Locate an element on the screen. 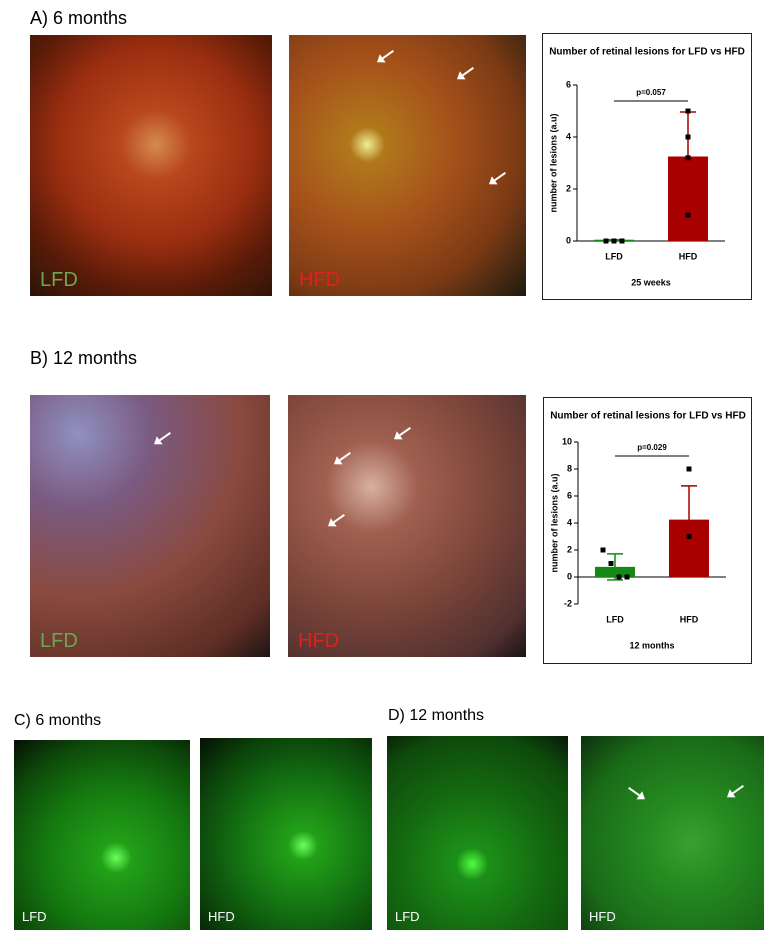  y-tick-label: 8 is located at coordinates (569, 468).